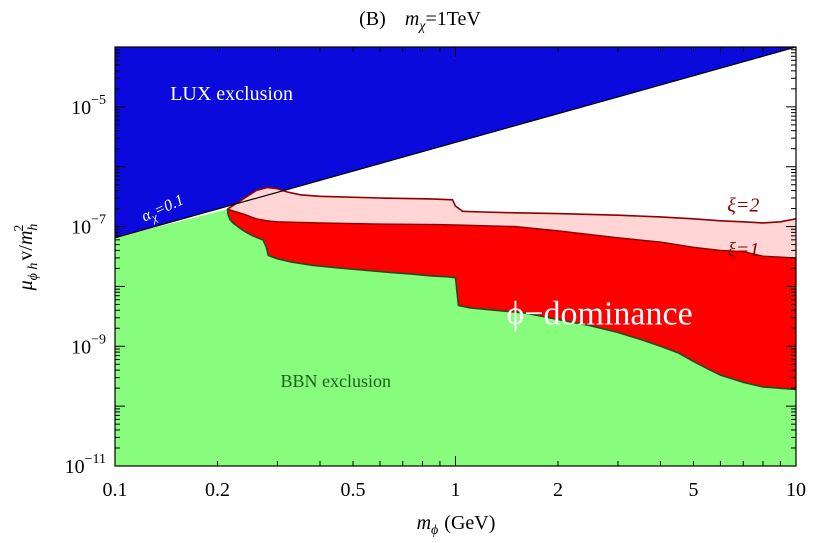 The height and width of the screenshot is (543, 840). I want to click on xi1-label: ξ=1, so click(743, 250).